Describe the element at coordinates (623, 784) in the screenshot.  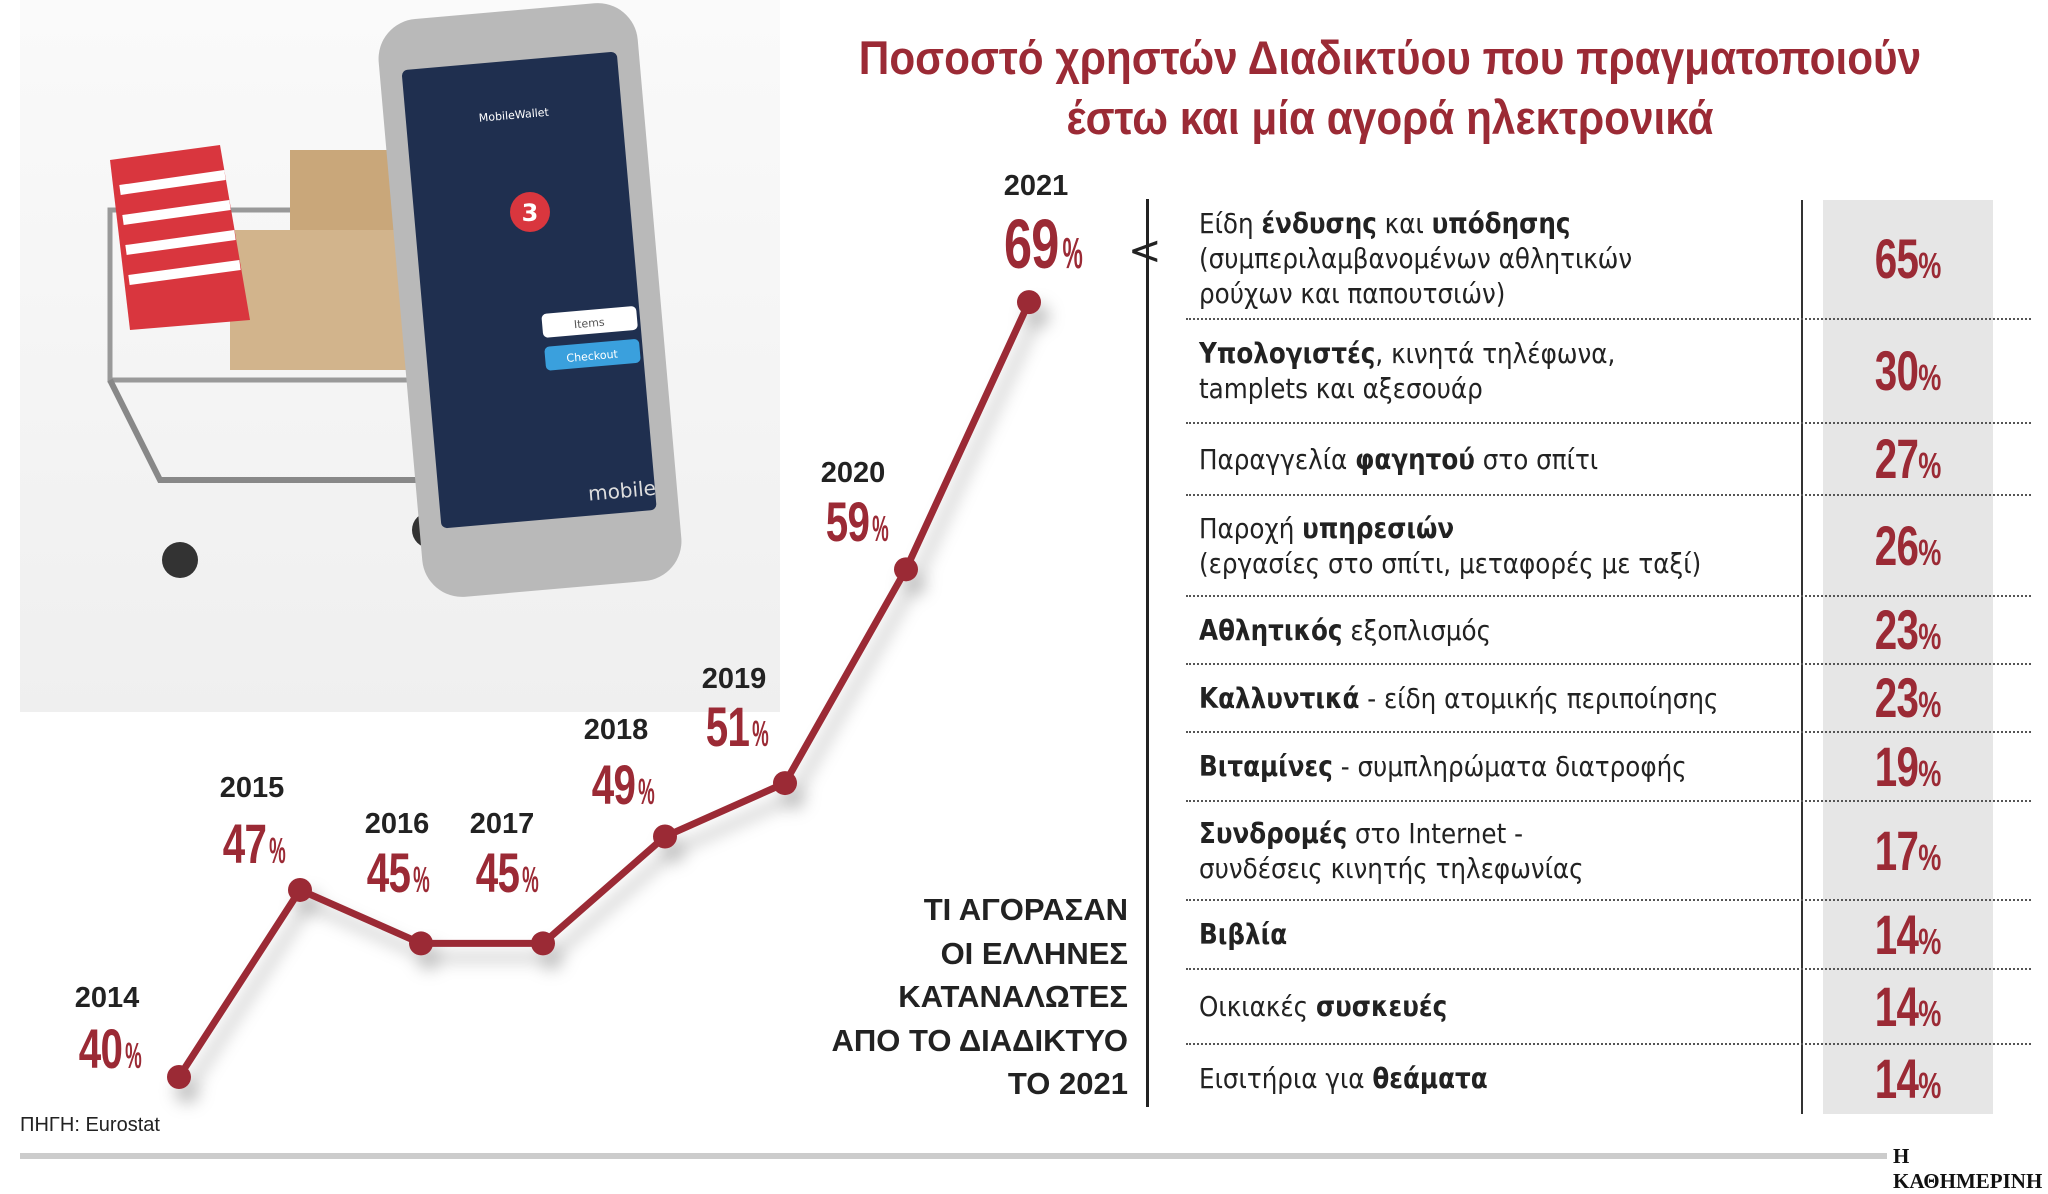
I see `value-label: 49%` at that location.